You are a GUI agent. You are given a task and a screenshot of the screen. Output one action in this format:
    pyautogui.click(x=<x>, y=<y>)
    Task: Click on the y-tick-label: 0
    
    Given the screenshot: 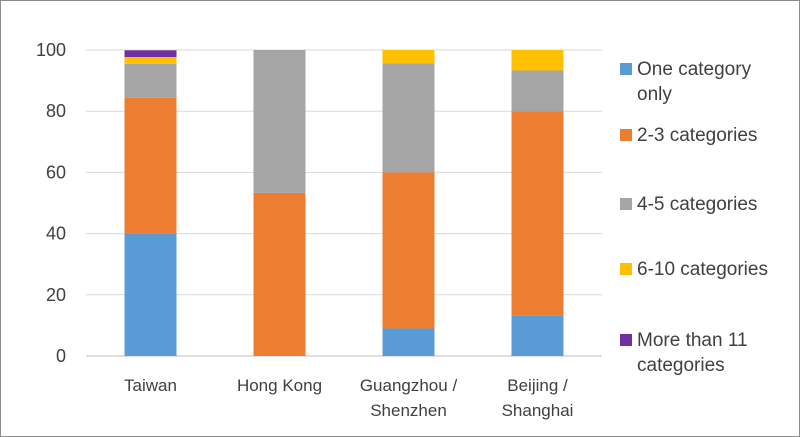 What is the action you would take?
    pyautogui.click(x=61, y=356)
    